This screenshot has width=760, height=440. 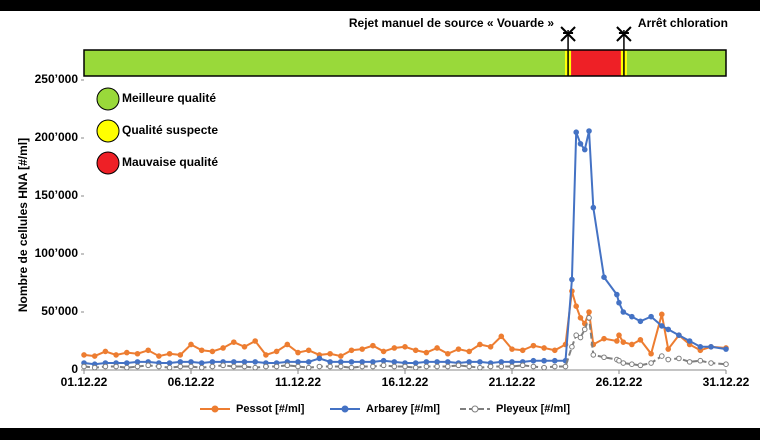 What do you see at coordinates (84, 382) in the screenshot?
I see `x-tick-label: 01.12.22` at bounding box center [84, 382].